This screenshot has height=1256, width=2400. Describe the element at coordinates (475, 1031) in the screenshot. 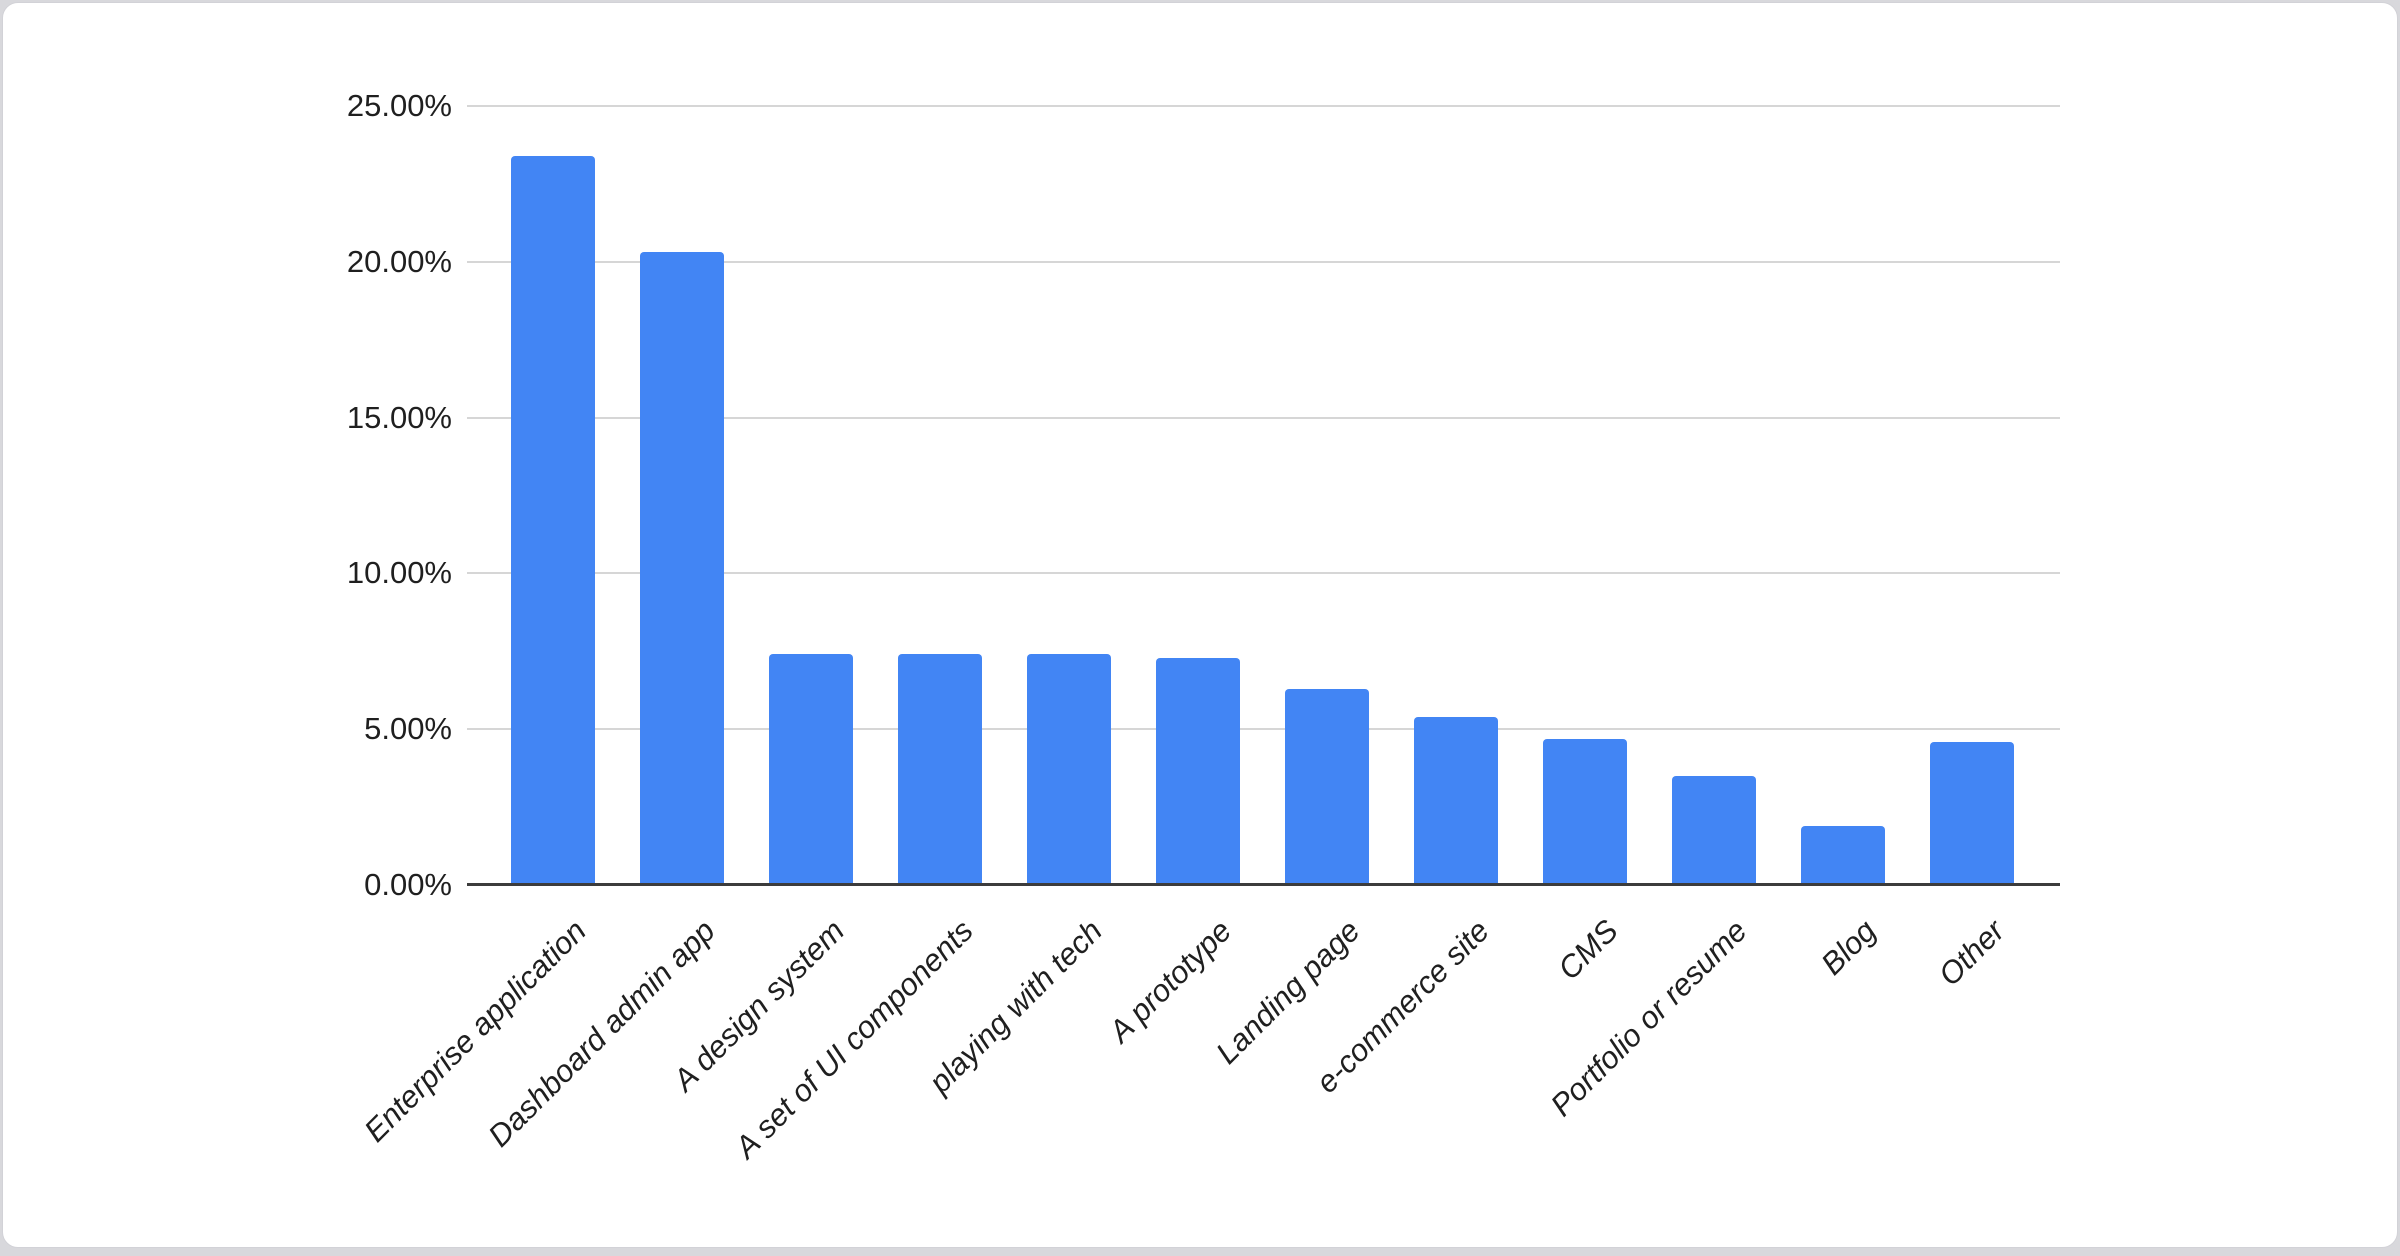

I see `x-axis-label: Enterprise application` at that location.